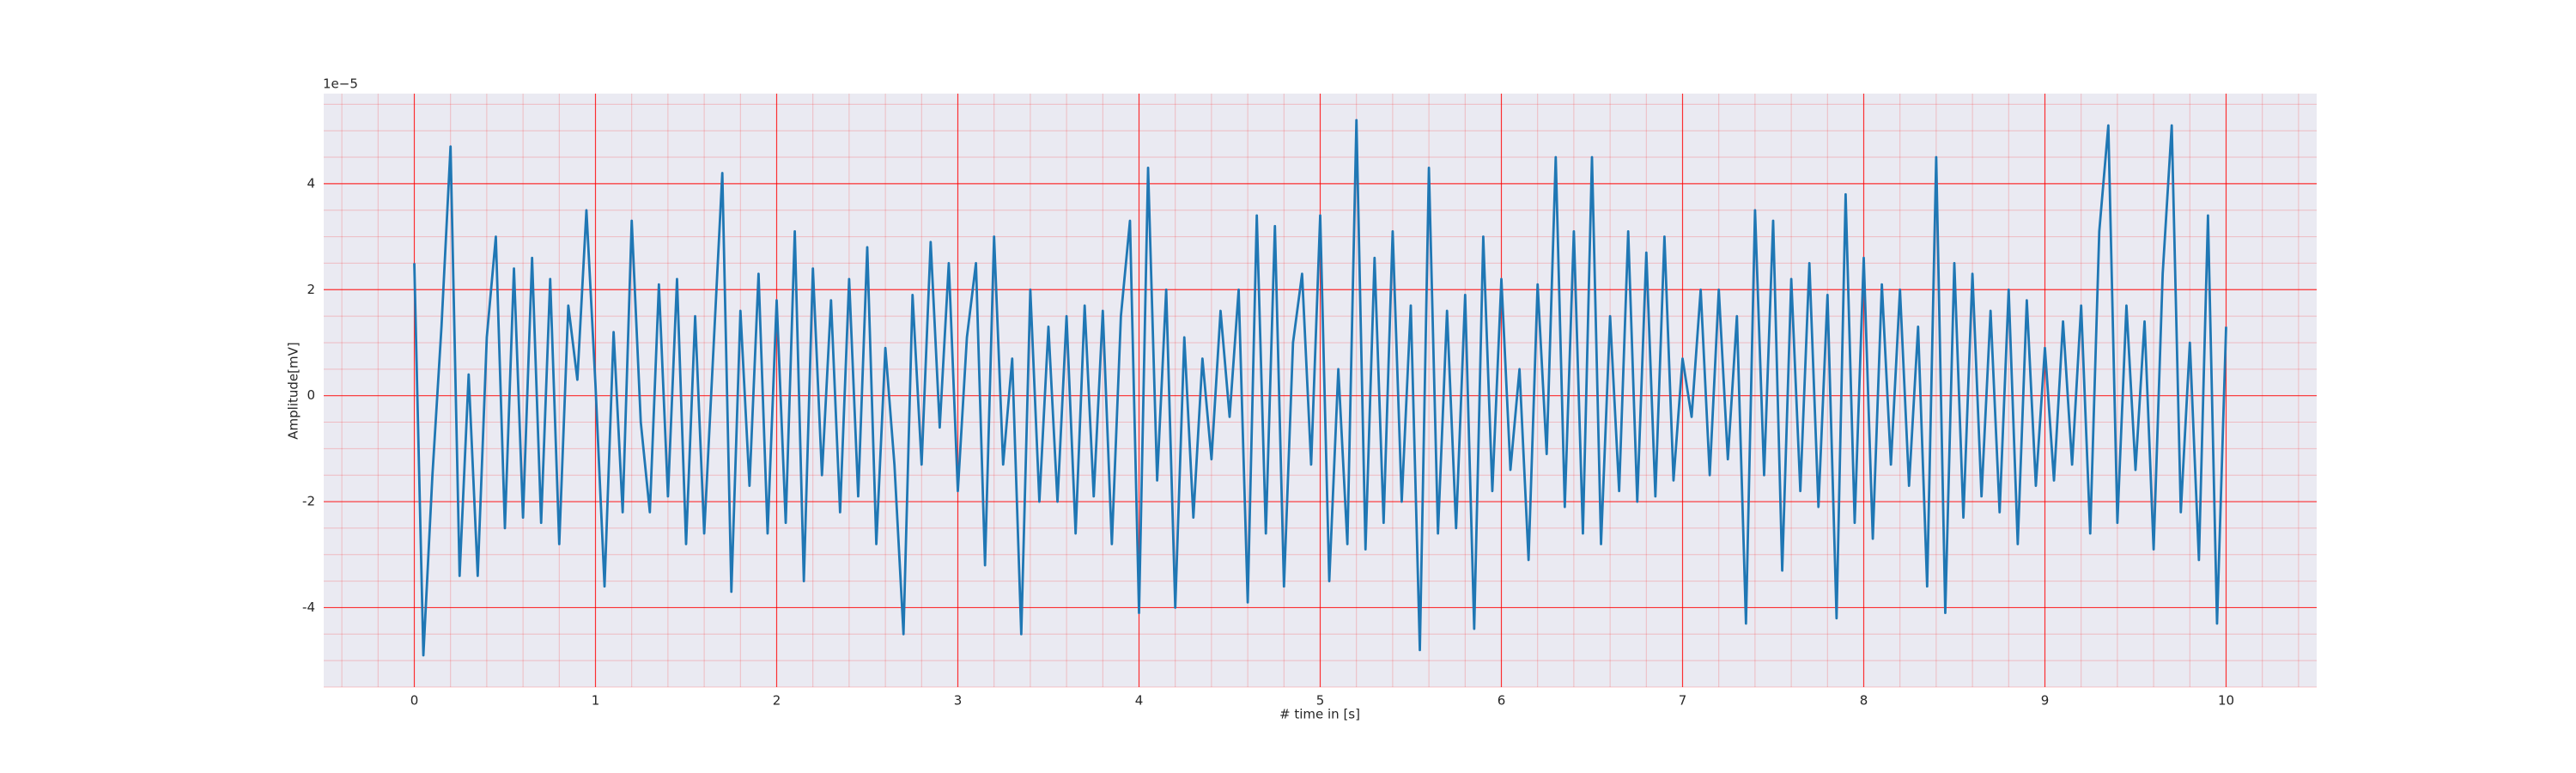 Image resolution: width=2576 pixels, height=773 pixels. Describe the element at coordinates (308, 607) in the screenshot. I see `y-tick-label: -4` at that location.